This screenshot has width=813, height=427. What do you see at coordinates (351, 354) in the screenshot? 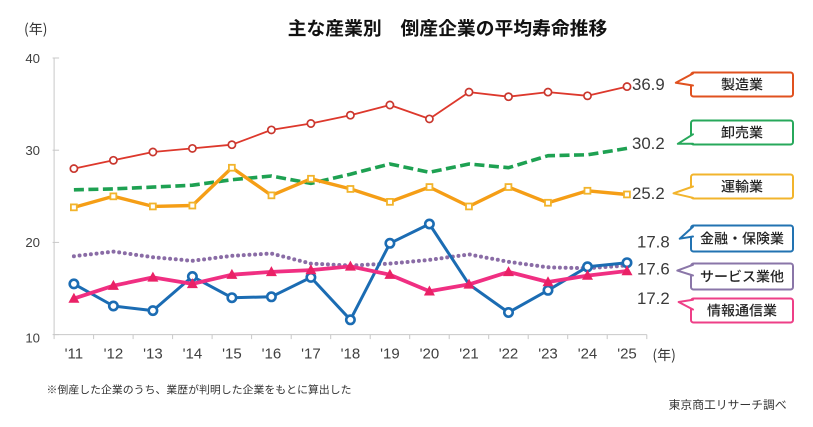
I see `svg-text: '18` at bounding box center [351, 354].